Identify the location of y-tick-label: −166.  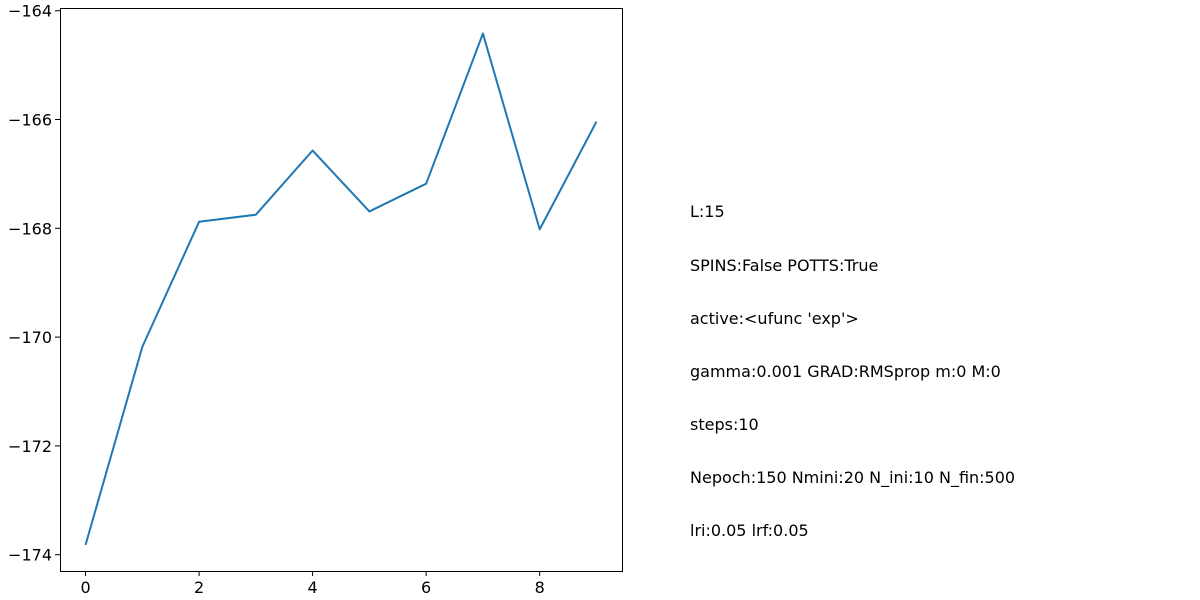
(30, 120).